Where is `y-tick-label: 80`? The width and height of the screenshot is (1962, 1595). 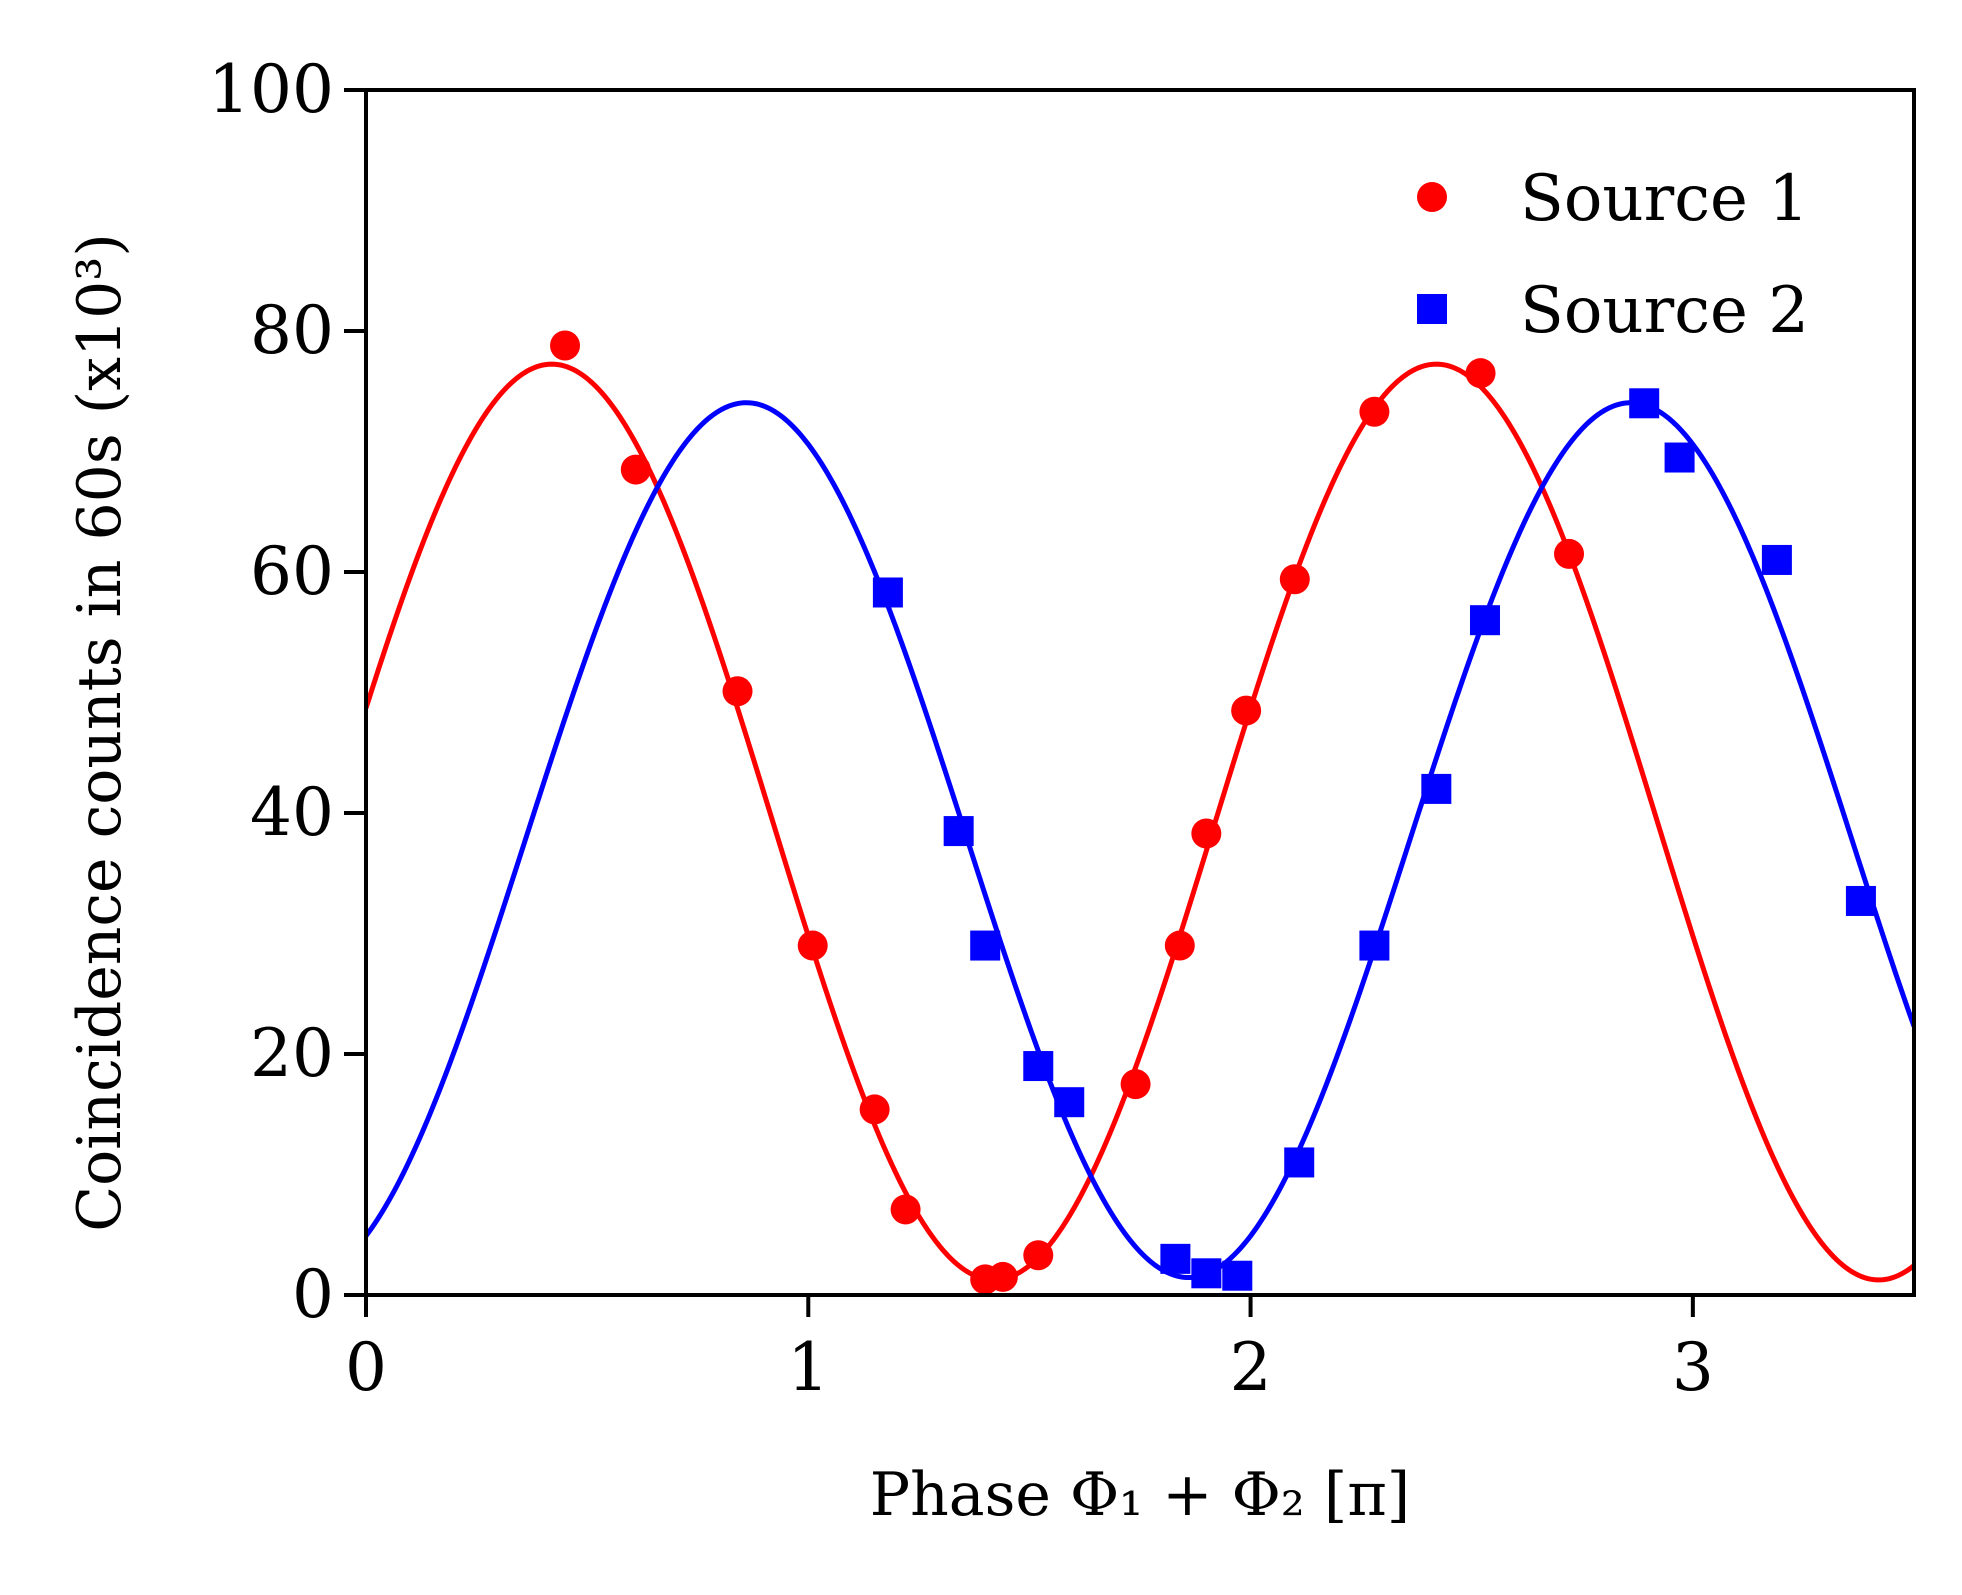
y-tick-label: 80 is located at coordinates (292, 330).